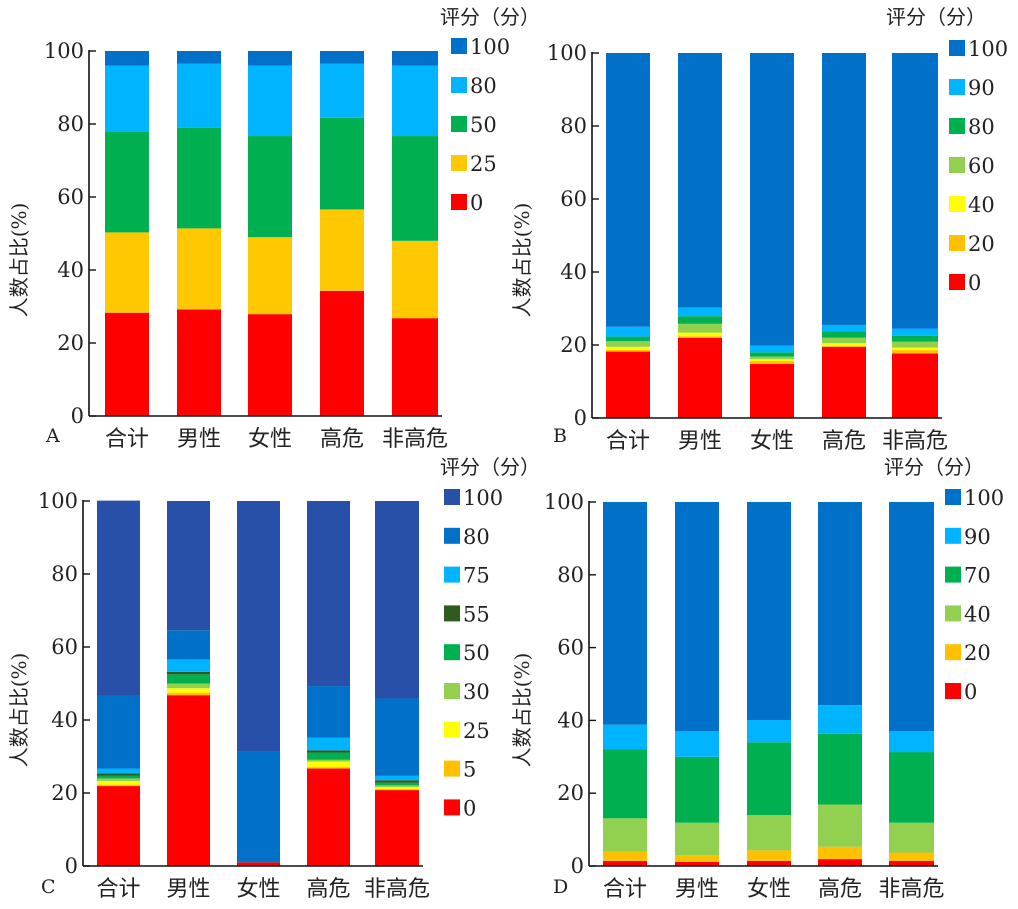 The width and height of the screenshot is (1018, 909). What do you see at coordinates (476, 537) in the screenshot?
I see `legend-label: 80` at bounding box center [476, 537].